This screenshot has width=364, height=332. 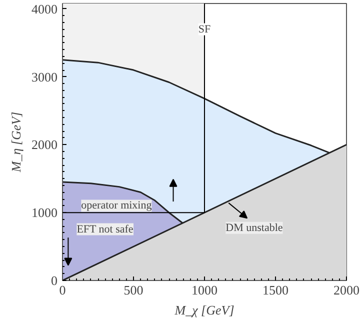 I want to click on y-tick-label: 4000, so click(x=45, y=8).